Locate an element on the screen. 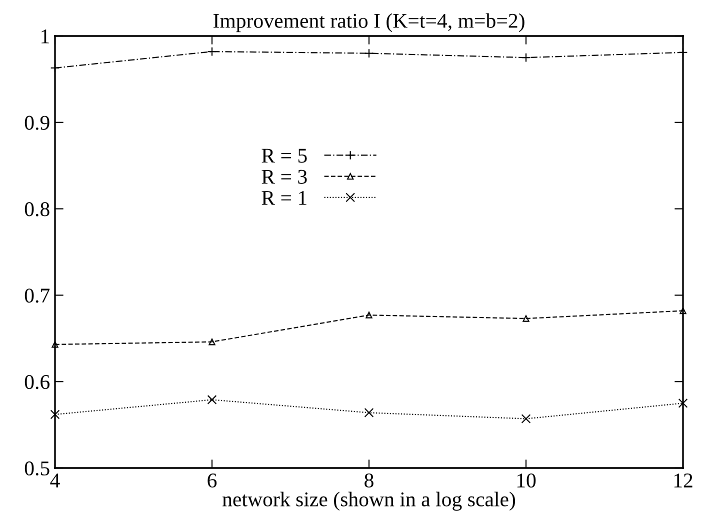  legend-label: R = 5 is located at coordinates (284, 155).